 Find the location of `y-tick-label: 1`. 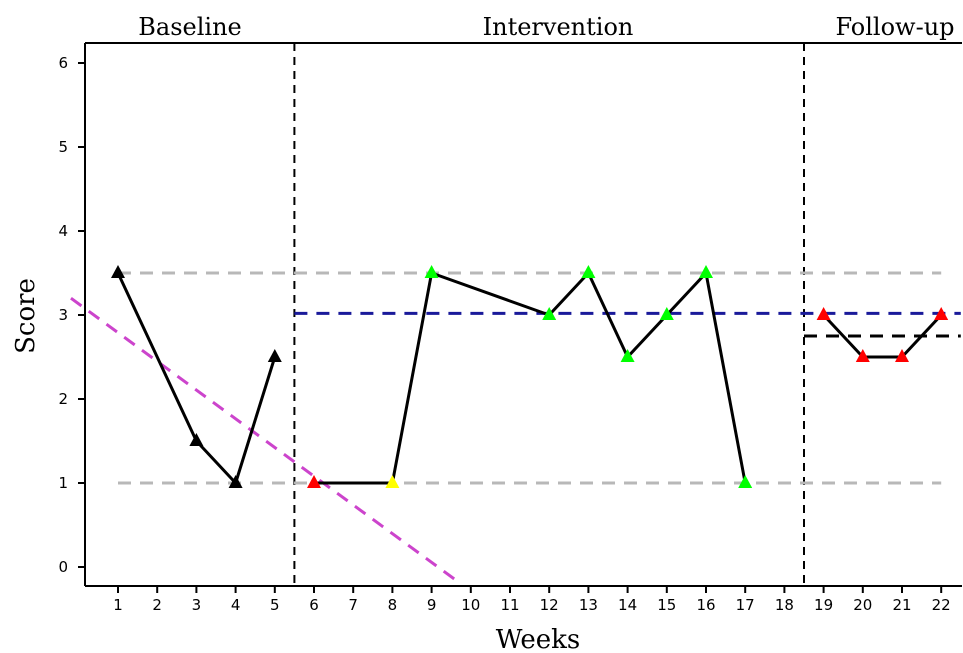

y-tick-label: 1 is located at coordinates (63, 483).